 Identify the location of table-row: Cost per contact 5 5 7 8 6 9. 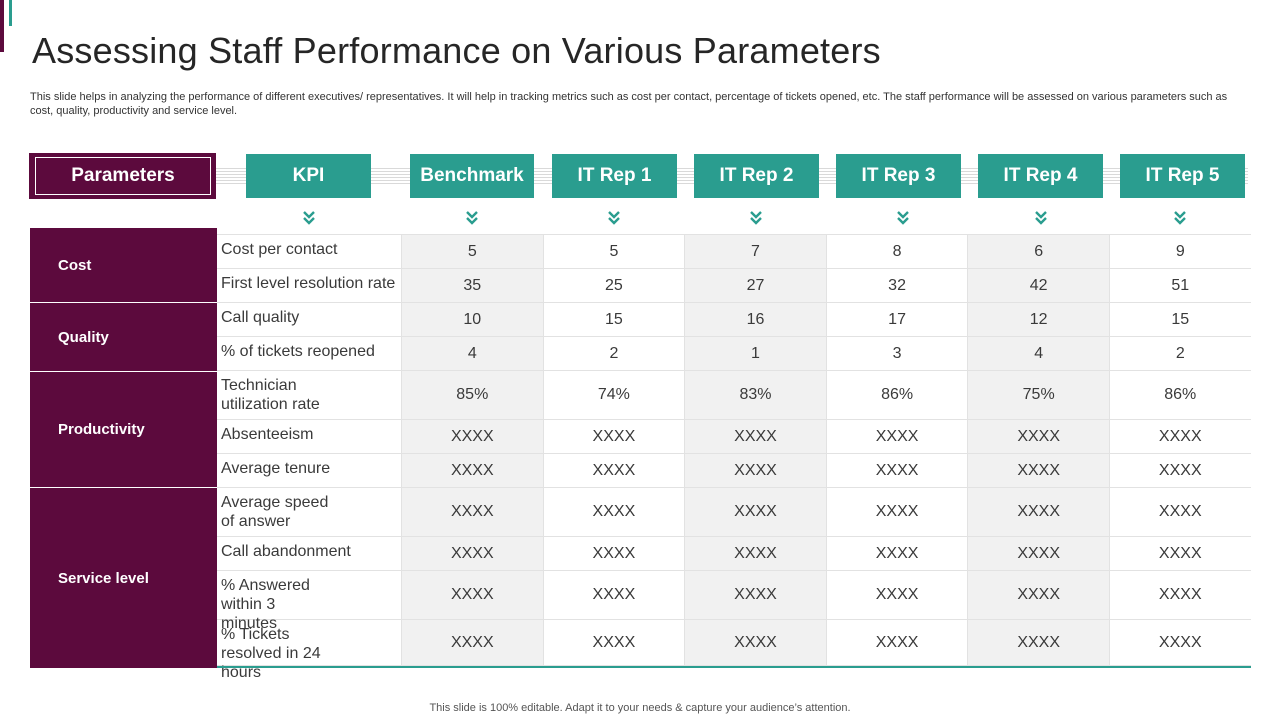
(734, 252).